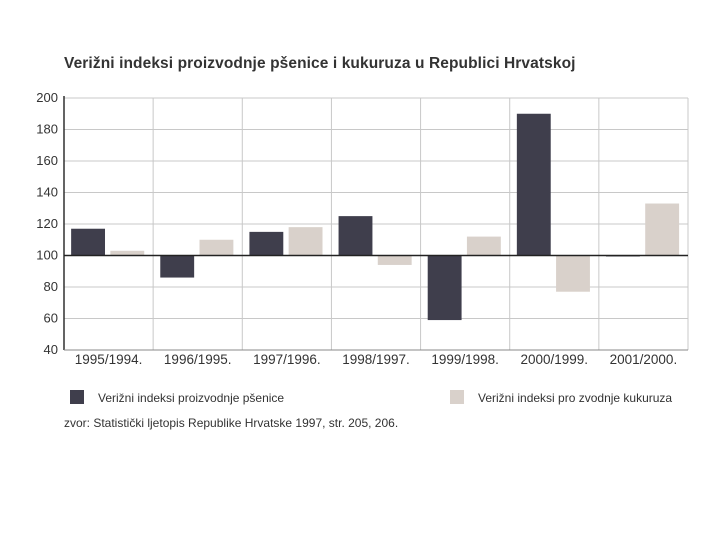 Image resolution: width=720 pixels, height=540 pixels. What do you see at coordinates (457, 397) in the screenshot?
I see `legend-swatch-corn` at bounding box center [457, 397].